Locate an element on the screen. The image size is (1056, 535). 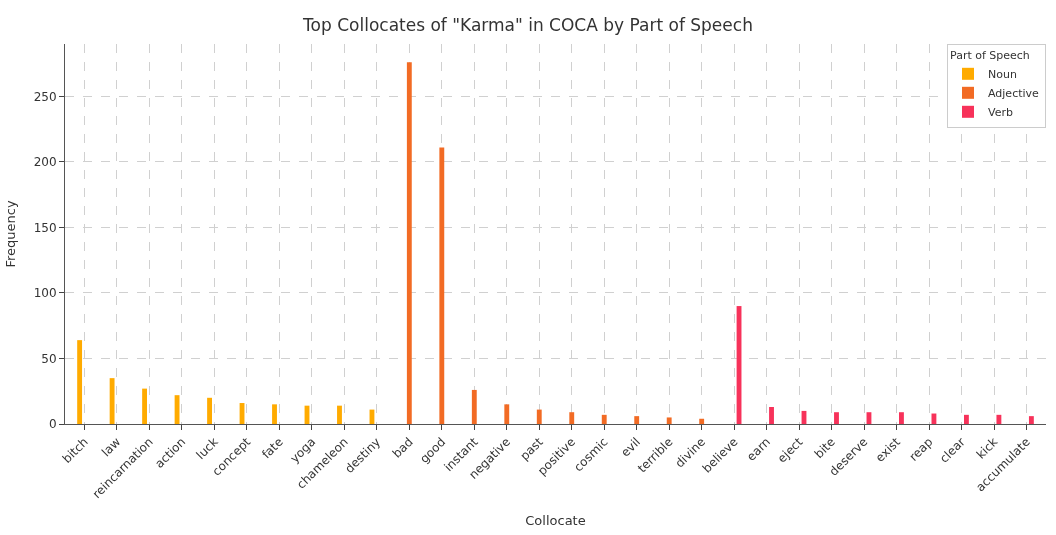
y-tick-label: 150 is located at coordinates (45, 227).